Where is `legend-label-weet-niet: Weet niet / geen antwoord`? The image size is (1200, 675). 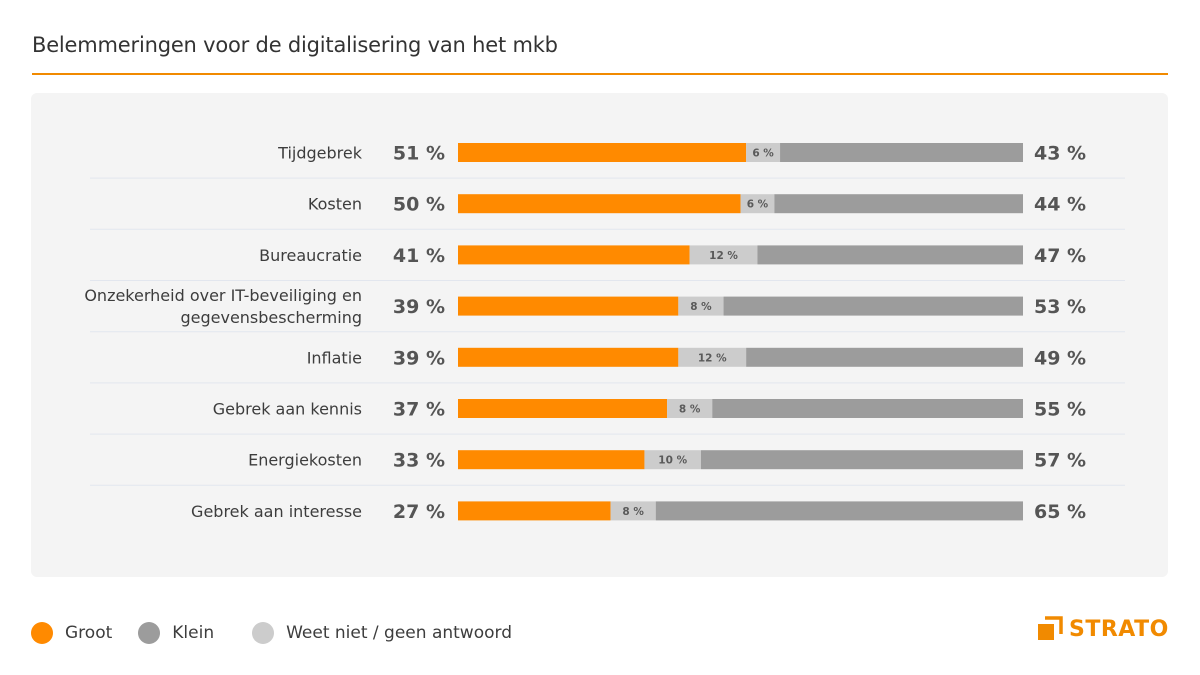
legend-label-weet-niet: Weet niet / geen antwoord is located at coordinates (399, 633).